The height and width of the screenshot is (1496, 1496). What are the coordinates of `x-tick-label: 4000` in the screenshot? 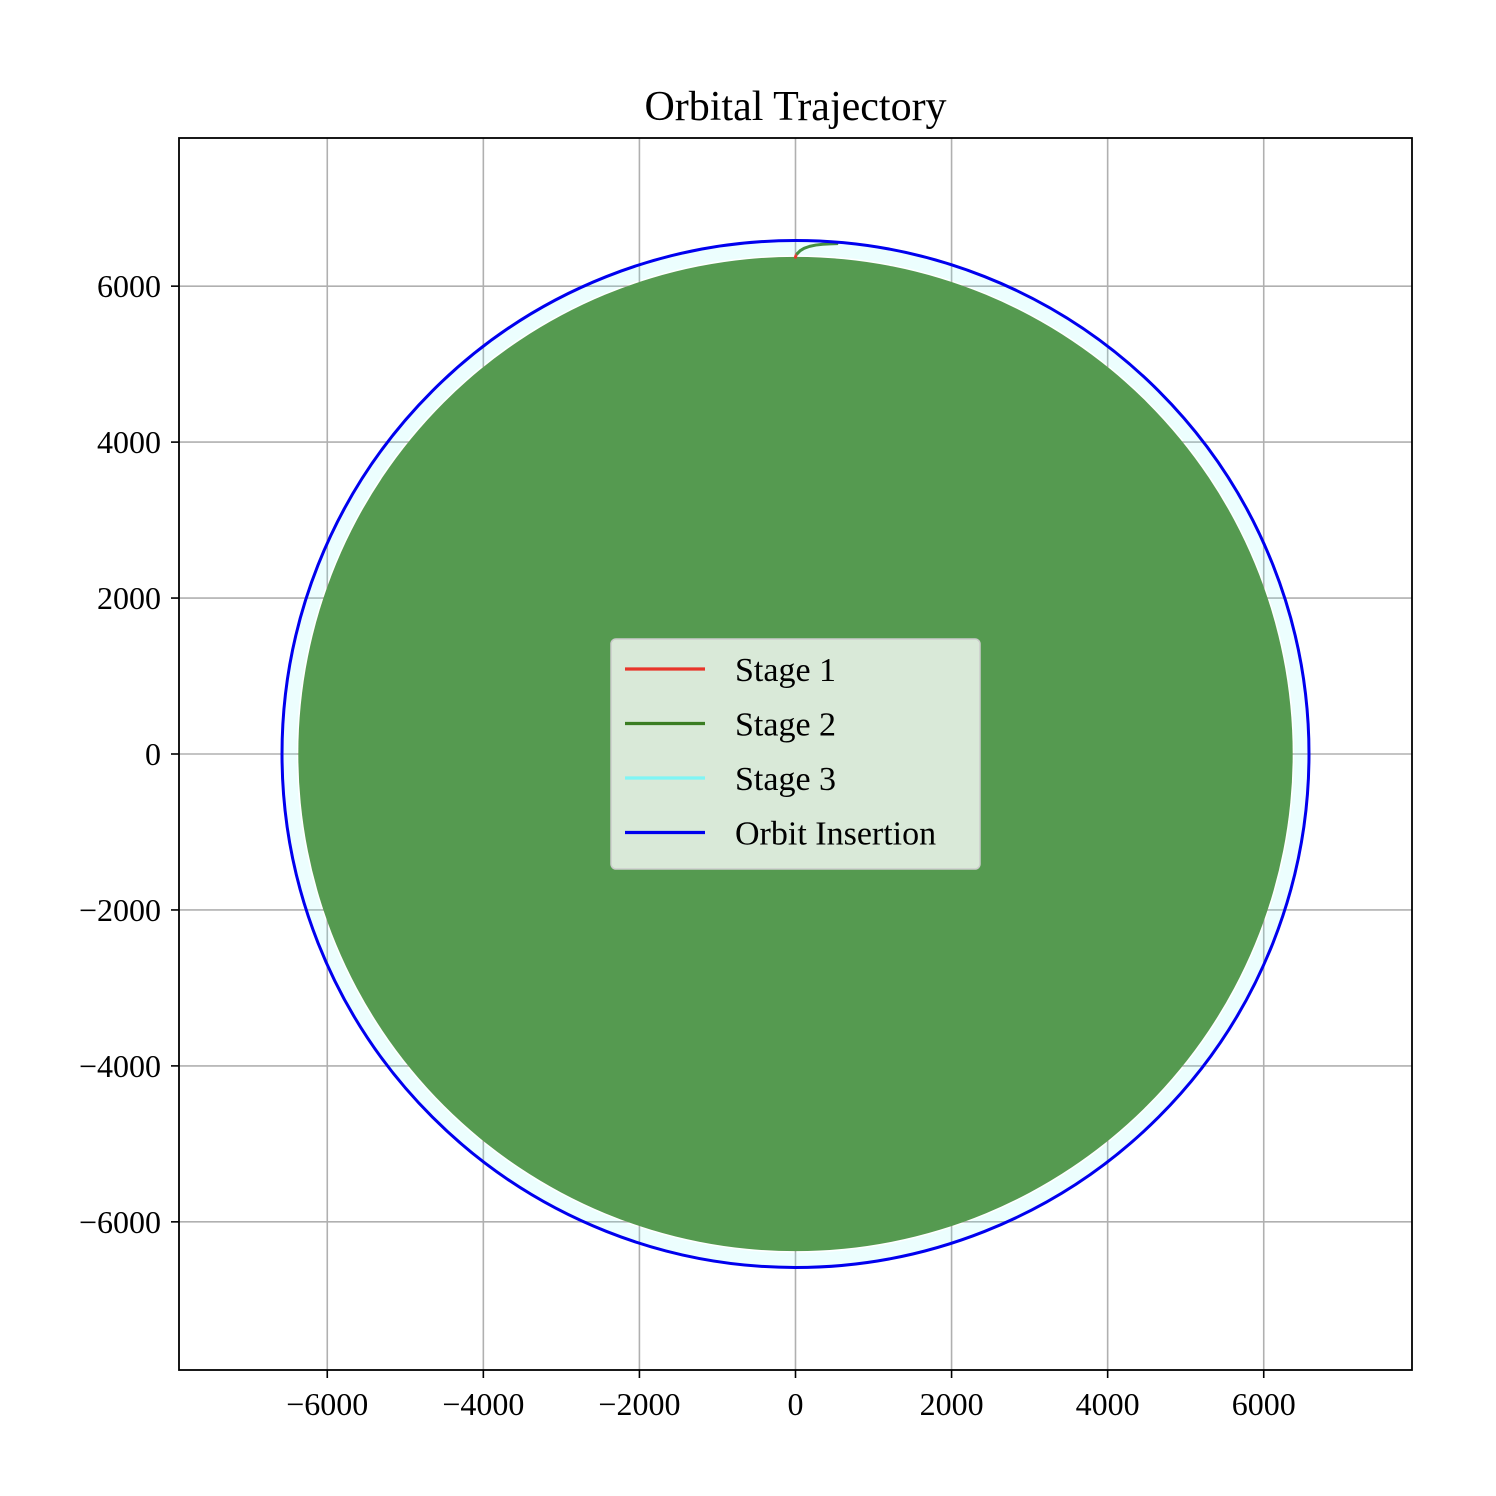 It's located at (1108, 1404).